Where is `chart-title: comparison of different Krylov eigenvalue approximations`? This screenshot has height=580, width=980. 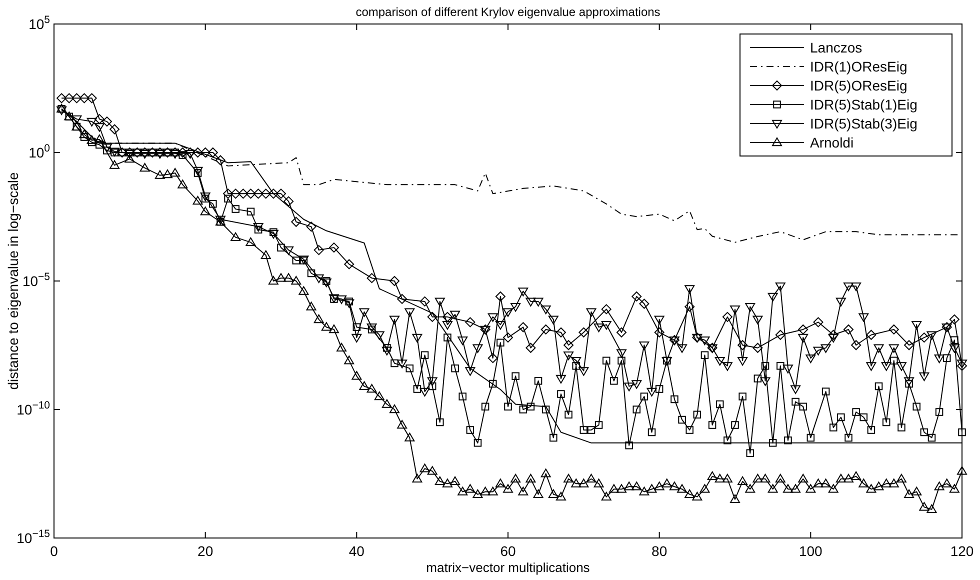 chart-title: comparison of different Krylov eigenvalue approximations is located at coordinates (508, 12).